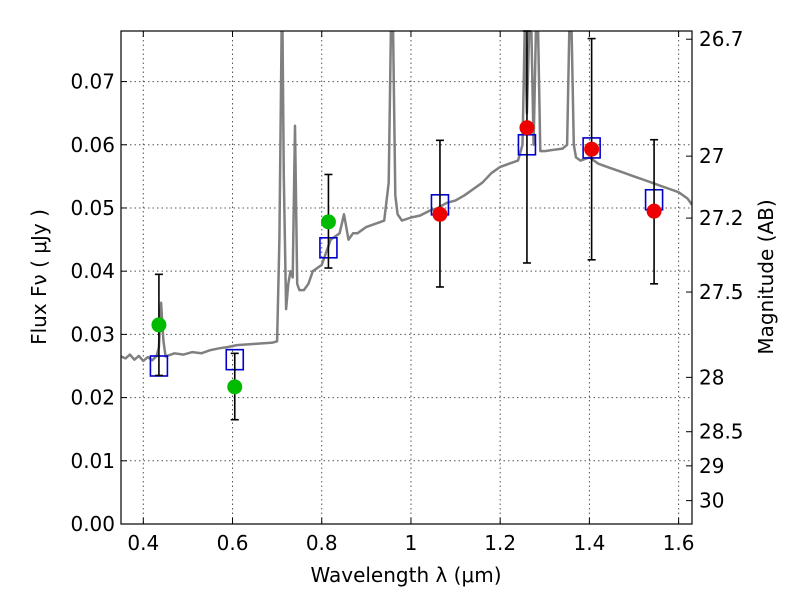 Image resolution: width=800 pixels, height=600 pixels. Describe the element at coordinates (92, 398) in the screenshot. I see `y-tick-label: 0.02` at that location.